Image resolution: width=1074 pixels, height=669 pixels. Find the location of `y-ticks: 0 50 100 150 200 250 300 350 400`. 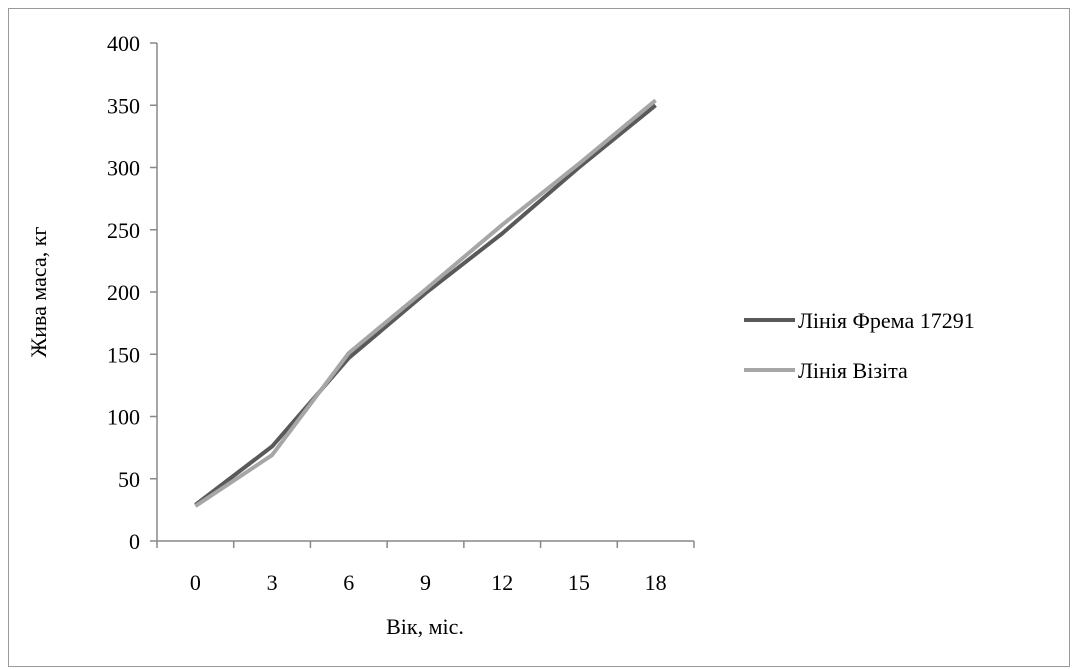

y-ticks: 0 50 100 150 200 250 300 350 400 is located at coordinates (132, 292).